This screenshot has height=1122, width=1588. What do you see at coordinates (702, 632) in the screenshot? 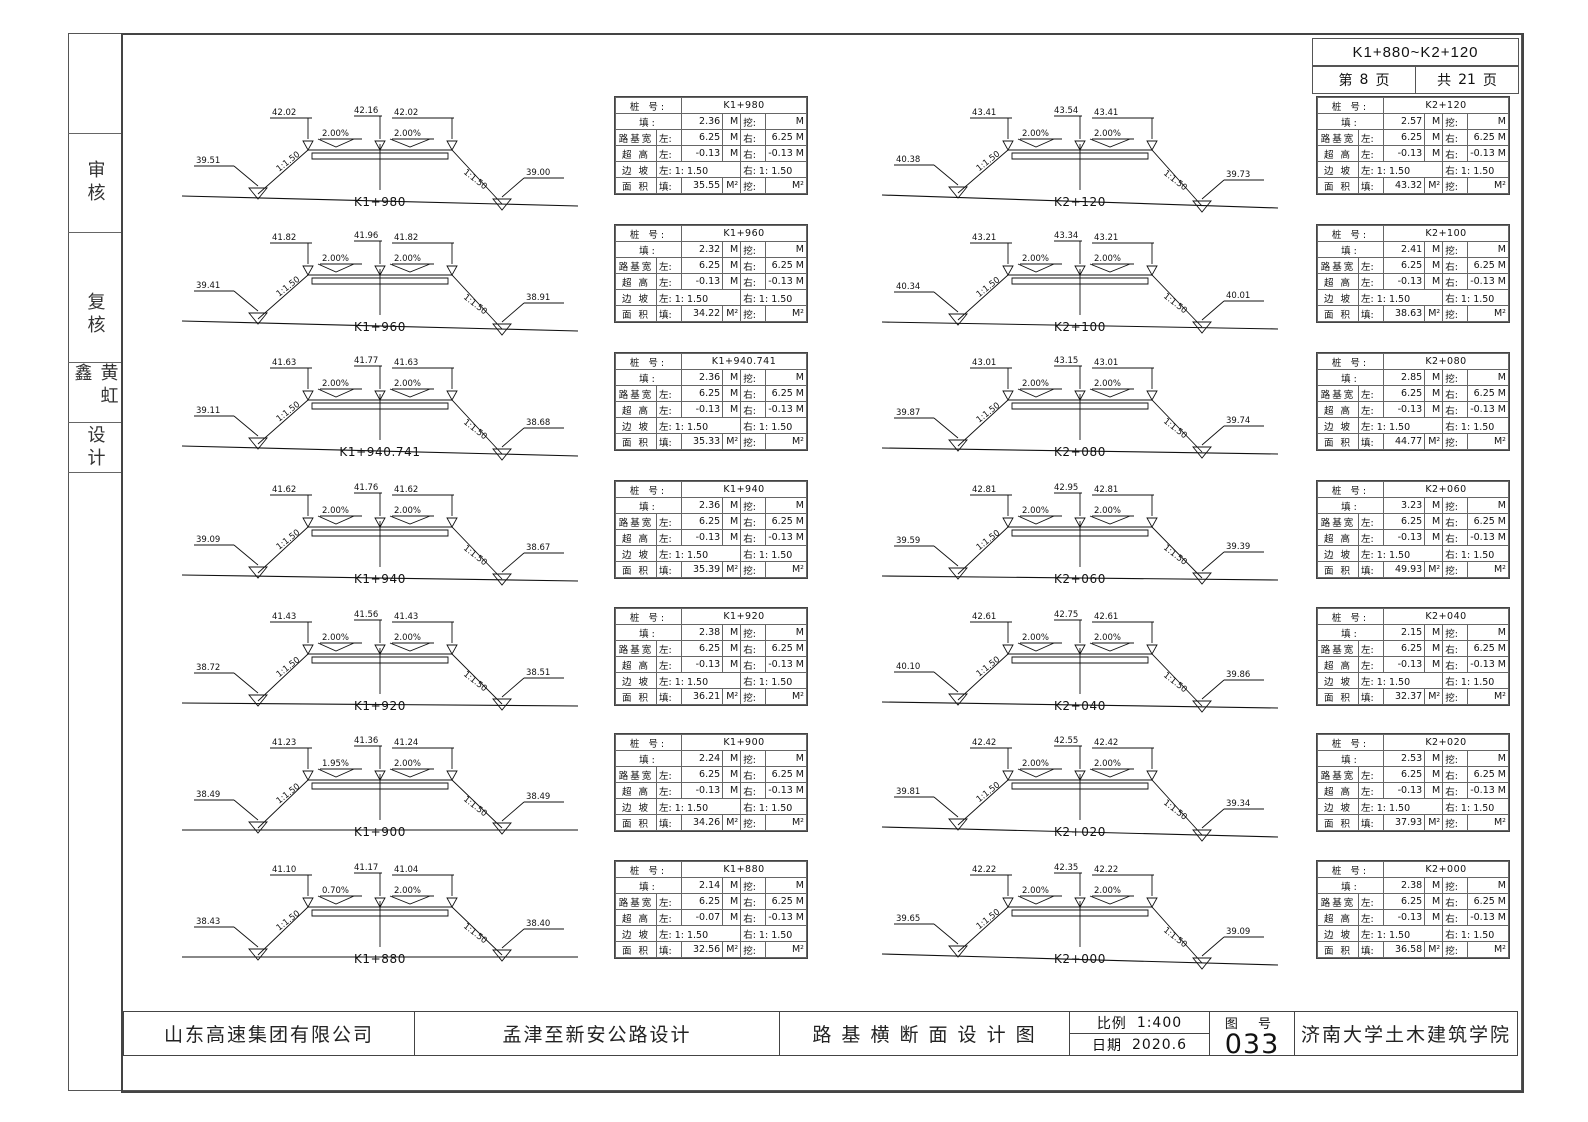
I see `fill-height: 2.38` at bounding box center [702, 632].